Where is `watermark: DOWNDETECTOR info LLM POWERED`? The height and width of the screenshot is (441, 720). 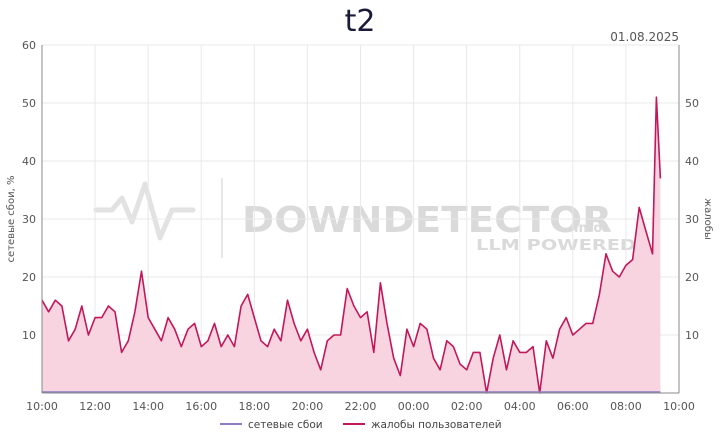 watermark: DOWNDETECTOR info LLM POWERED is located at coordinates (364, 218).